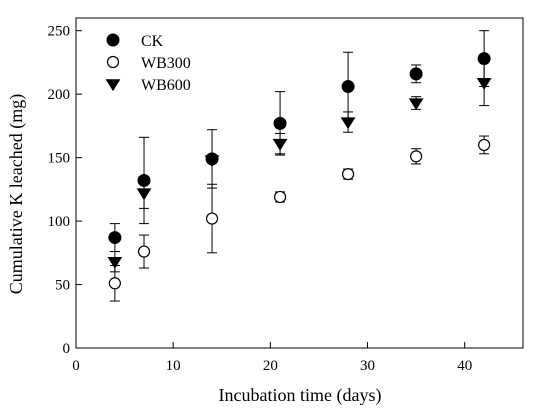 The width and height of the screenshot is (550, 408). Describe the element at coordinates (135, 41) in the screenshot. I see `legend-item-ck: CK` at that location.